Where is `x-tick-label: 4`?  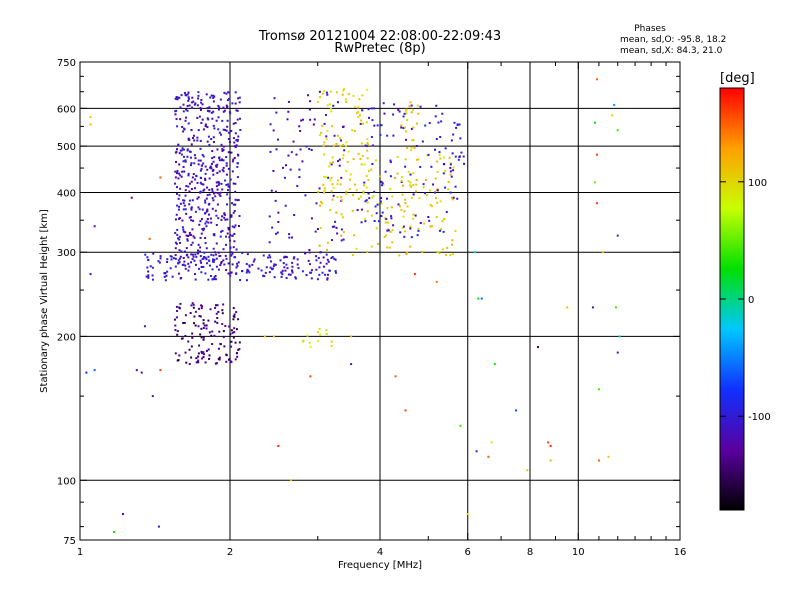 x-tick-label: 4 is located at coordinates (380, 552).